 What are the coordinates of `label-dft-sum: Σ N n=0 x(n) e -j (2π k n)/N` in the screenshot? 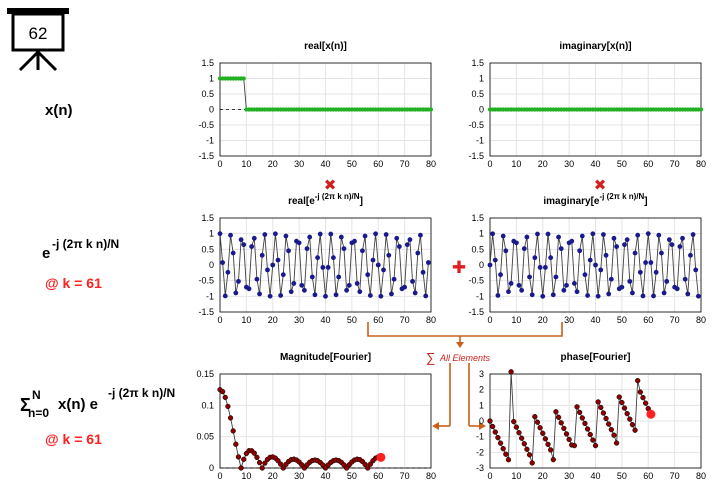 It's located at (97, 403).